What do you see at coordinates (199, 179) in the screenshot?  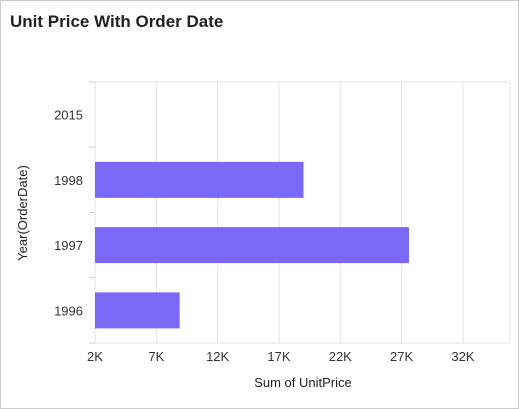 I see `bar-1998` at bounding box center [199, 179].